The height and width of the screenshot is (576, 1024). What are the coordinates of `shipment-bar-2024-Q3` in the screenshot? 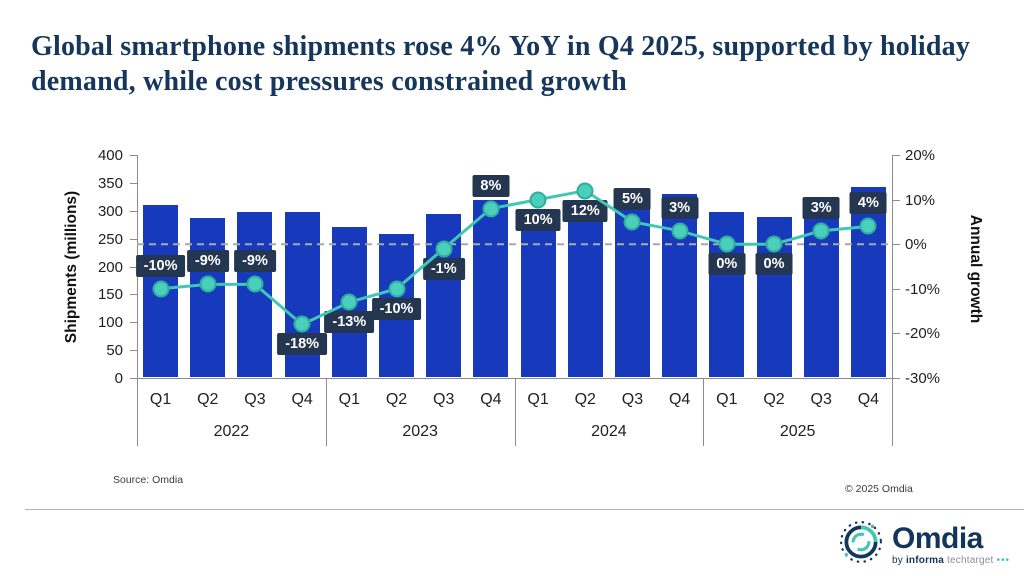 It's located at (632, 291).